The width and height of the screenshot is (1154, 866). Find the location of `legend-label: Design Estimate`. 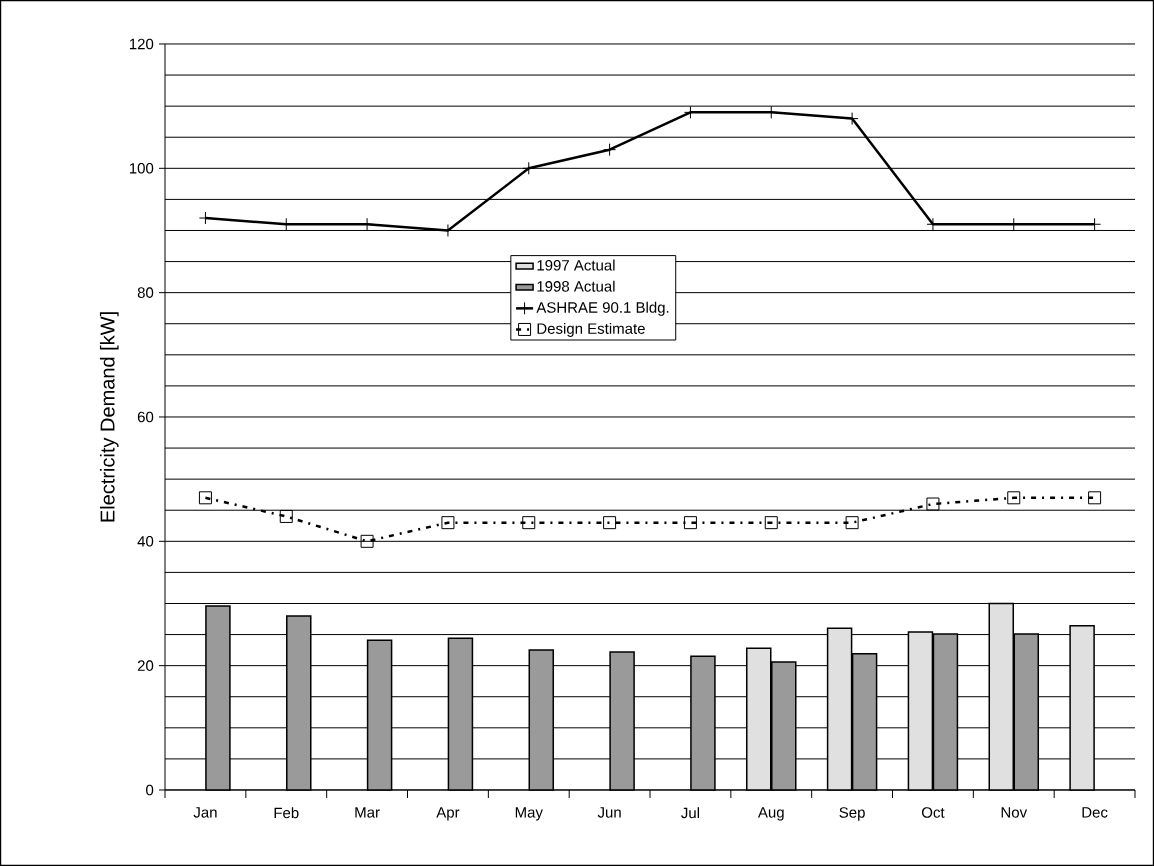

legend-label: Design Estimate is located at coordinates (591, 329).